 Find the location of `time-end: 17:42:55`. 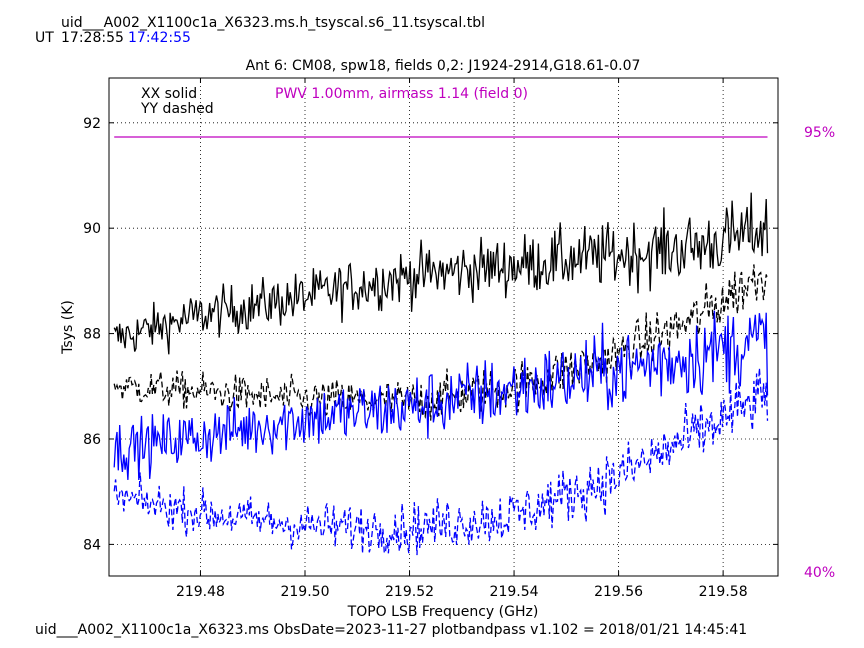

time-end: 17:42:55 is located at coordinates (159, 38).